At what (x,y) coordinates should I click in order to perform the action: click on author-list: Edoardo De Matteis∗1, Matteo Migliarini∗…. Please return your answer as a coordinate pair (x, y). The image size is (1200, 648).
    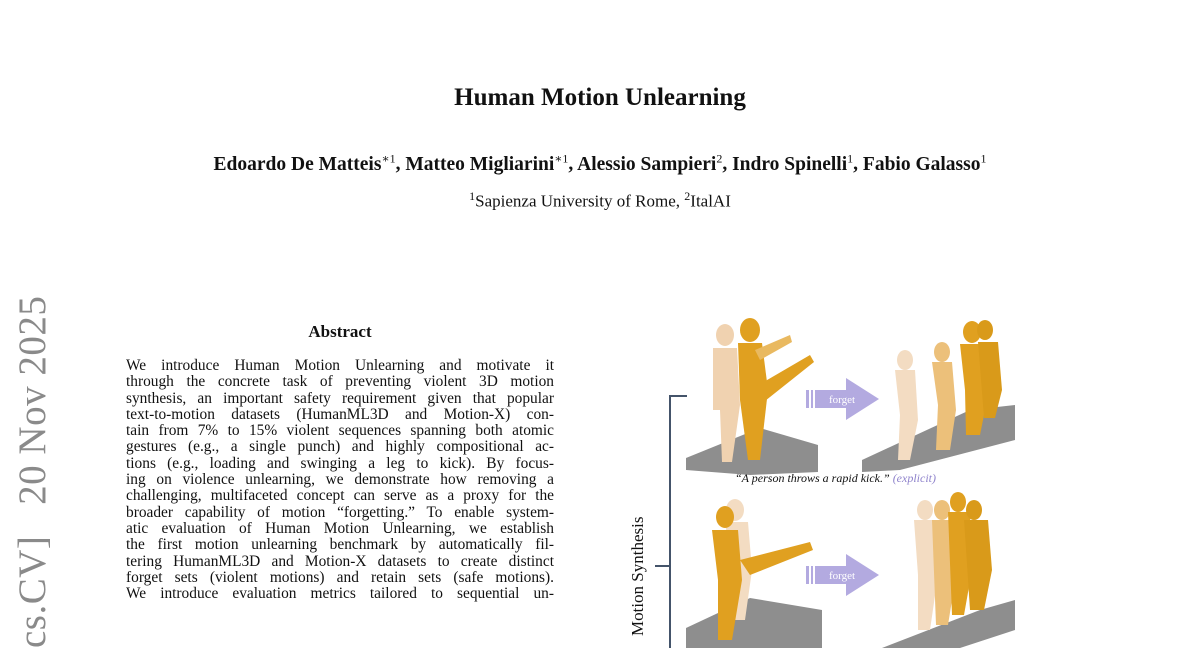
    Looking at the image, I should click on (600, 163).